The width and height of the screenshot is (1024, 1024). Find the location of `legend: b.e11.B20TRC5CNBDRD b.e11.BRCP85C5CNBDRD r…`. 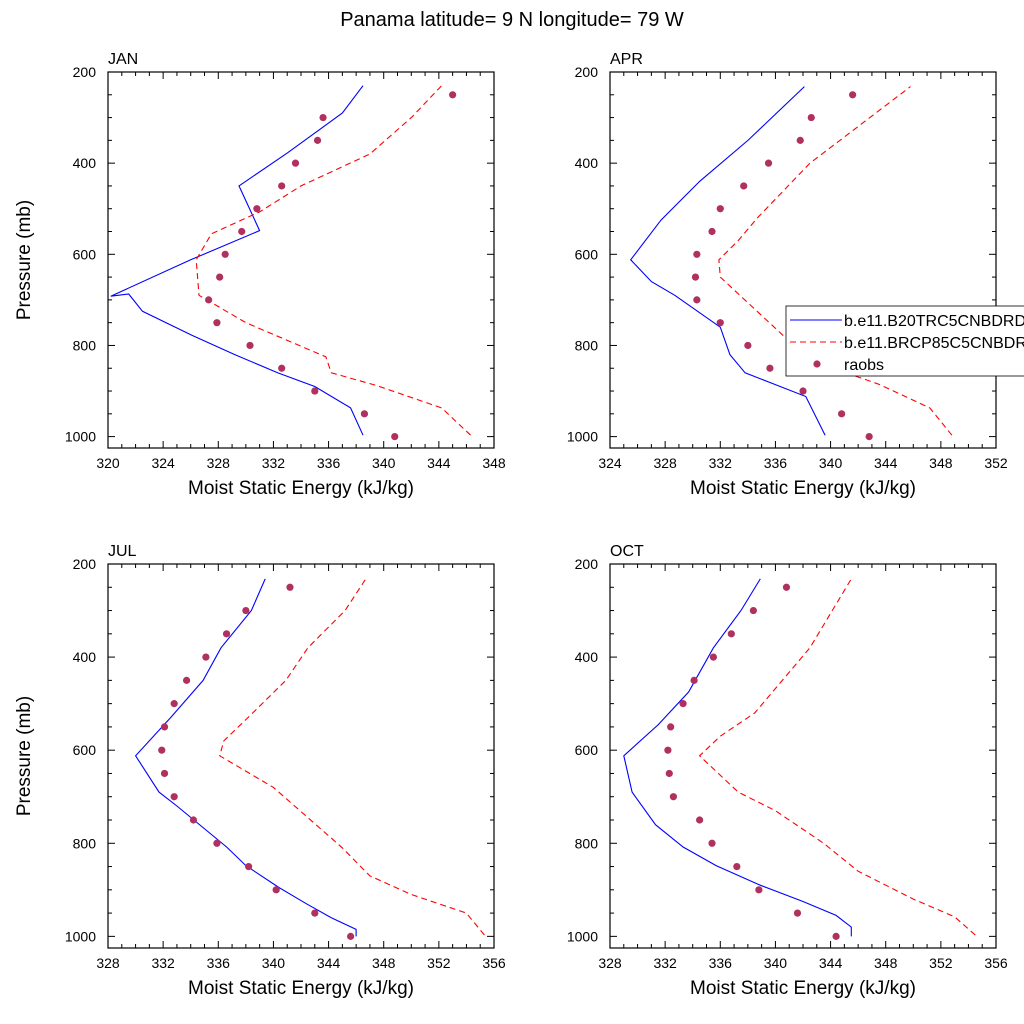

legend: b.e11.B20TRC5CNBDRD b.e11.BRCP85C5CNBDRD r… is located at coordinates (904, 341).